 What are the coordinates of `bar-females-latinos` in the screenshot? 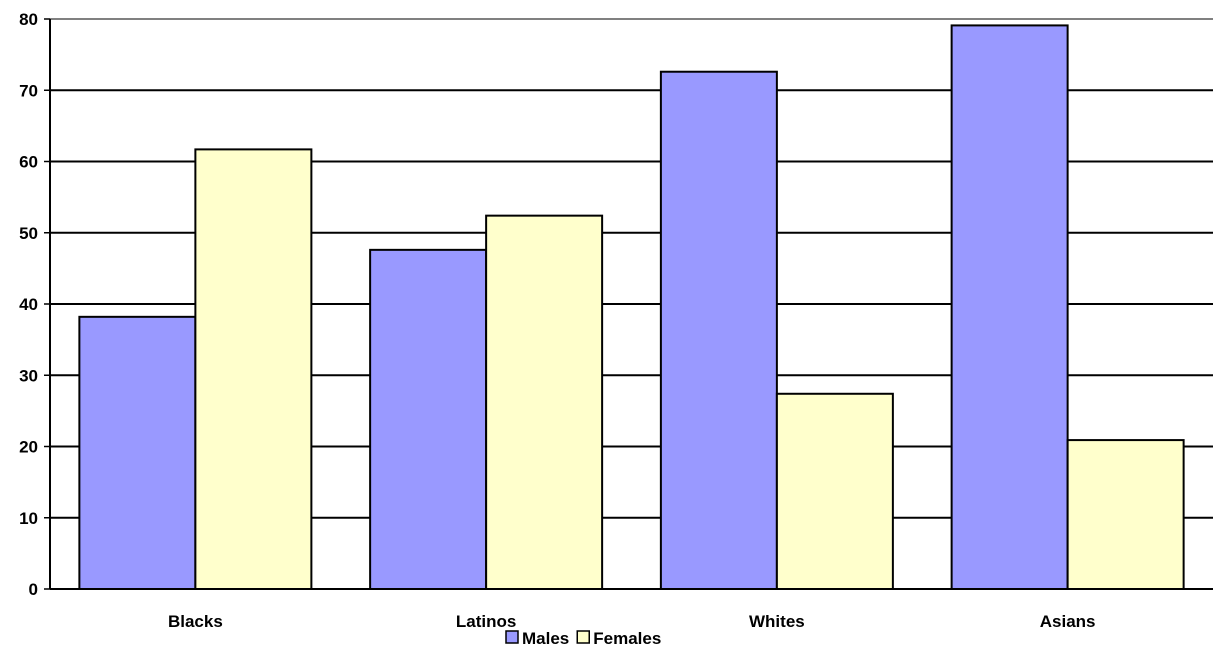 It's located at (544, 402).